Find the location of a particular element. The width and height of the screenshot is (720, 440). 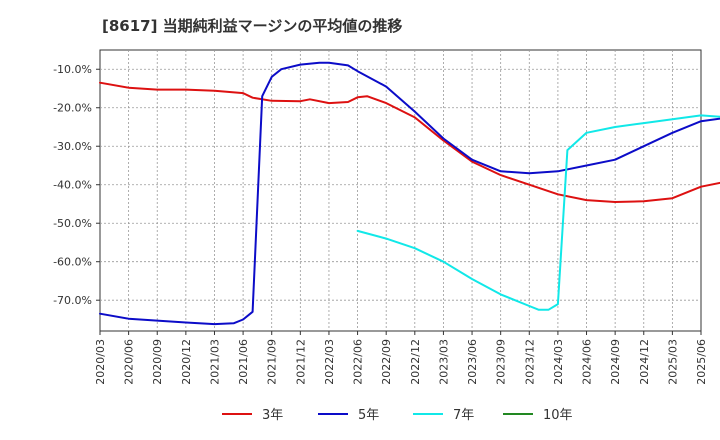

x-tick-label: 2023/03 is located at coordinates (443, 362).